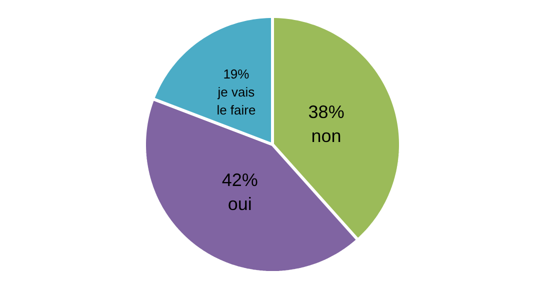  I want to click on data-label: 19%, so click(236, 74).